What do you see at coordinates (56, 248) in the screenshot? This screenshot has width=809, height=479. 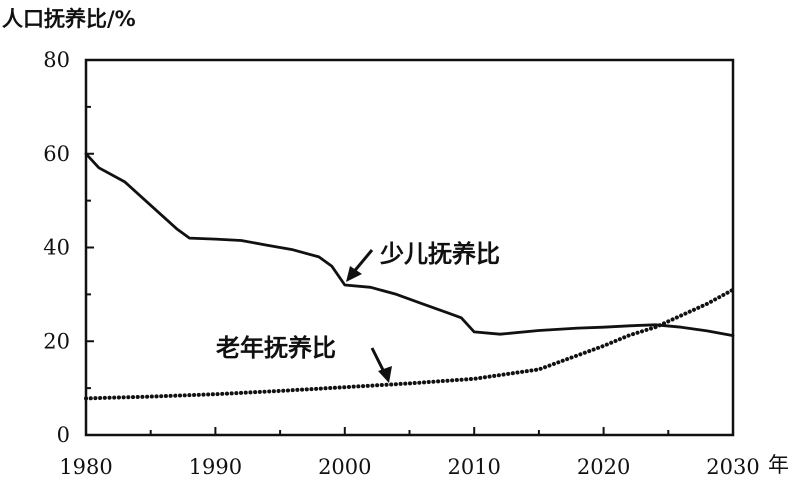 I see `y-tick-label: 40` at bounding box center [56, 248].